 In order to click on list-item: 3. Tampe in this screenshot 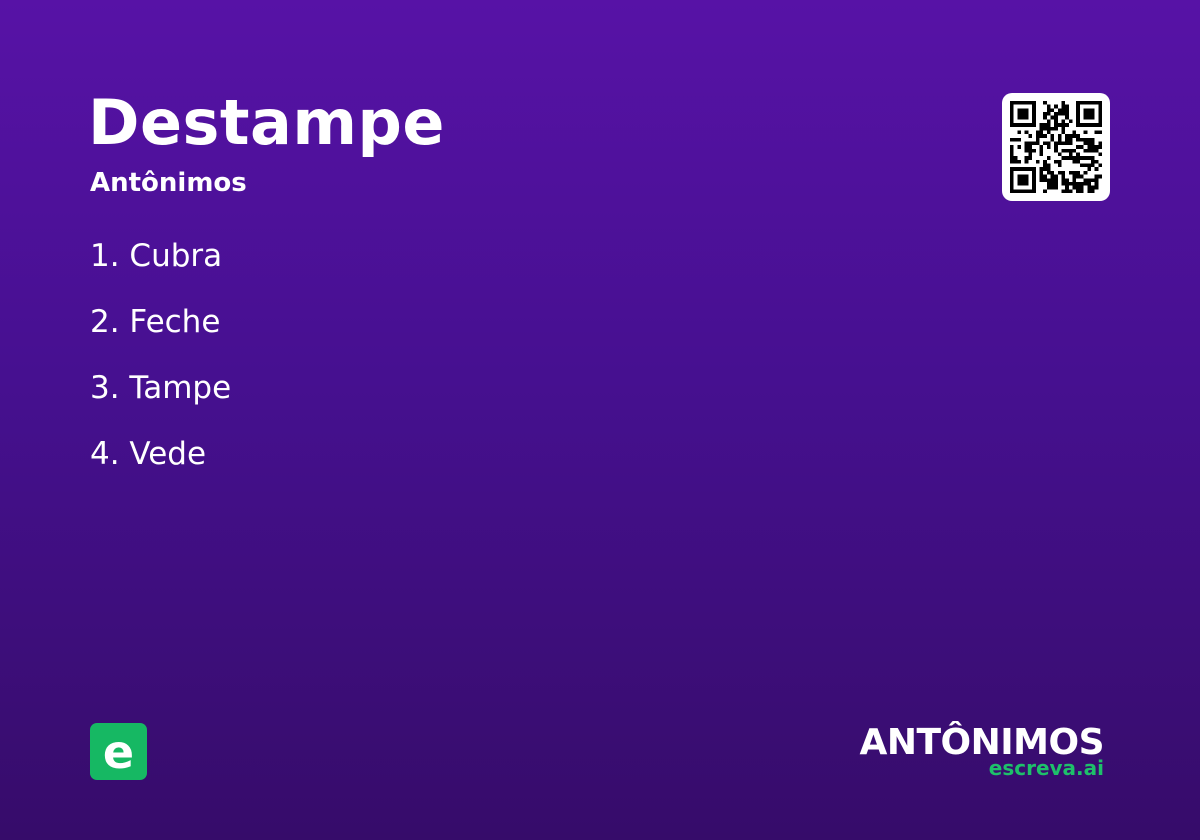, I will do `click(161, 388)`.